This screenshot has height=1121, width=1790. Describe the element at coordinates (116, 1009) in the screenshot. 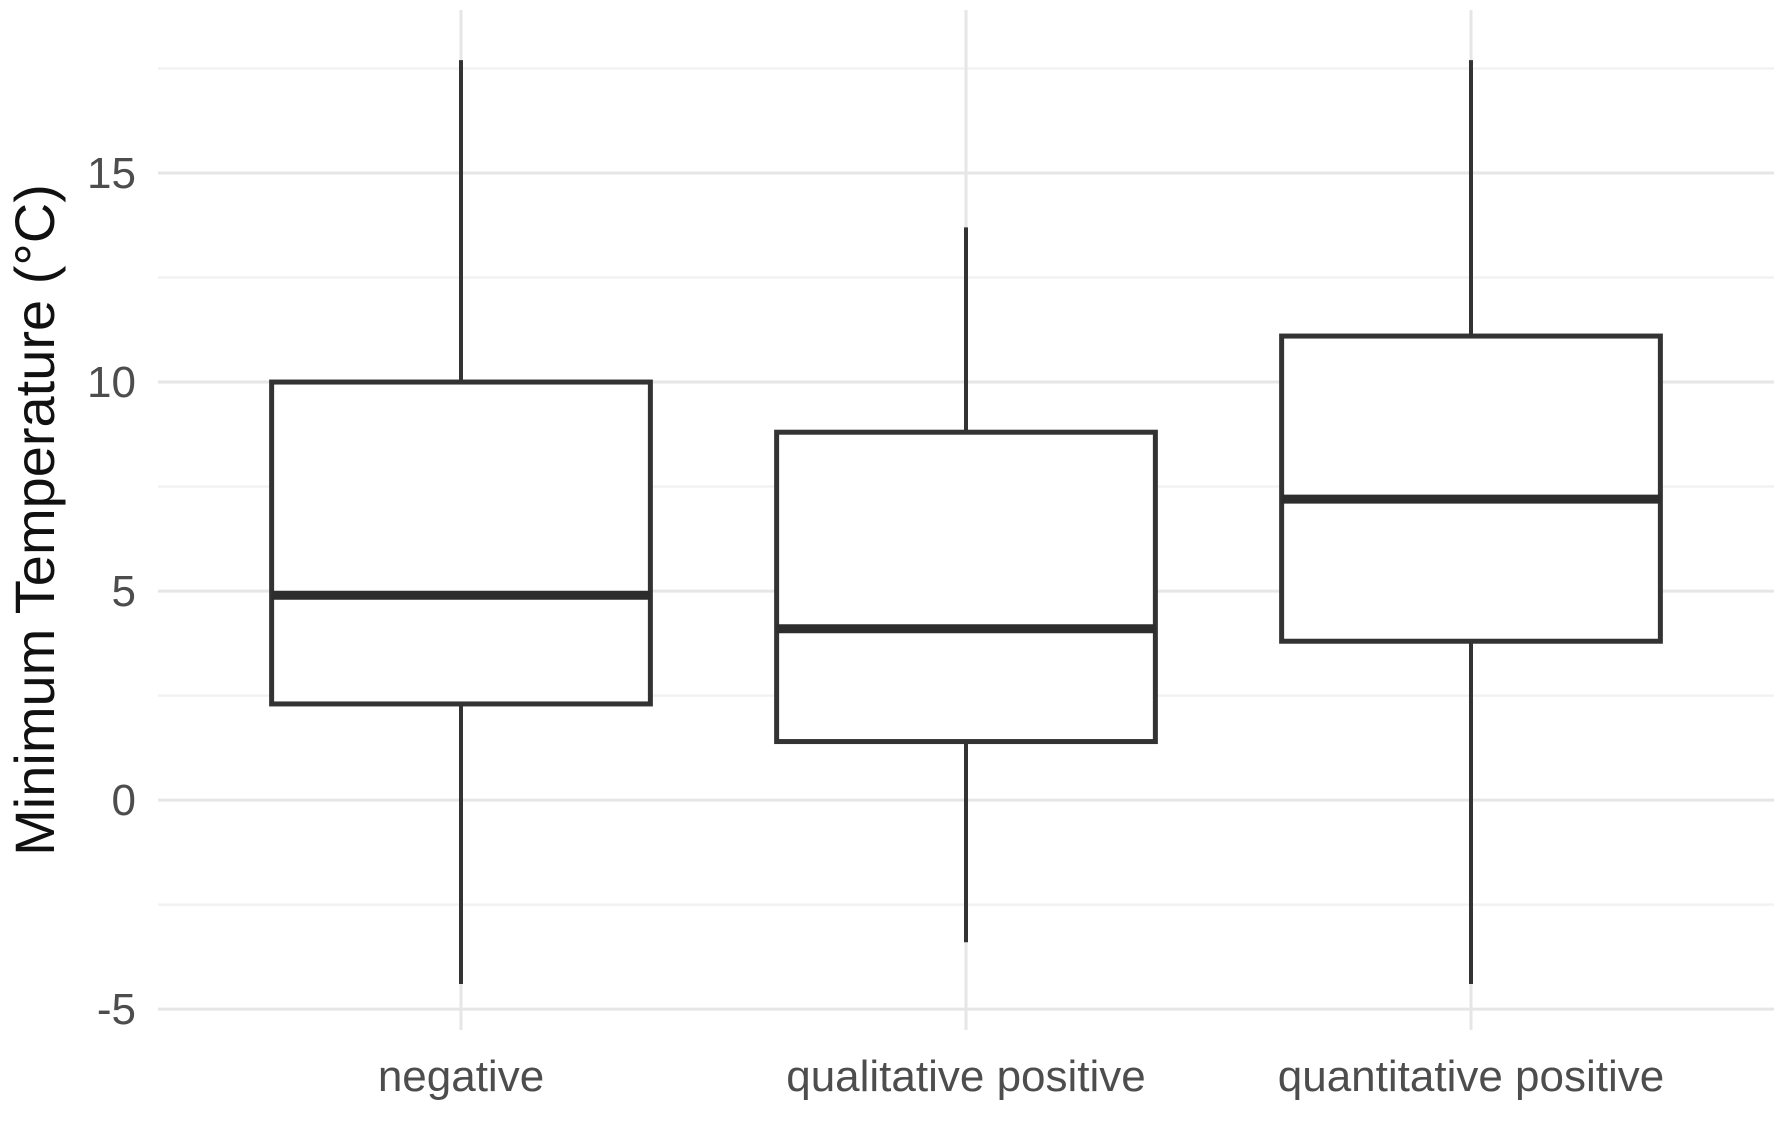

I see `y-tick-label: -5` at that location.